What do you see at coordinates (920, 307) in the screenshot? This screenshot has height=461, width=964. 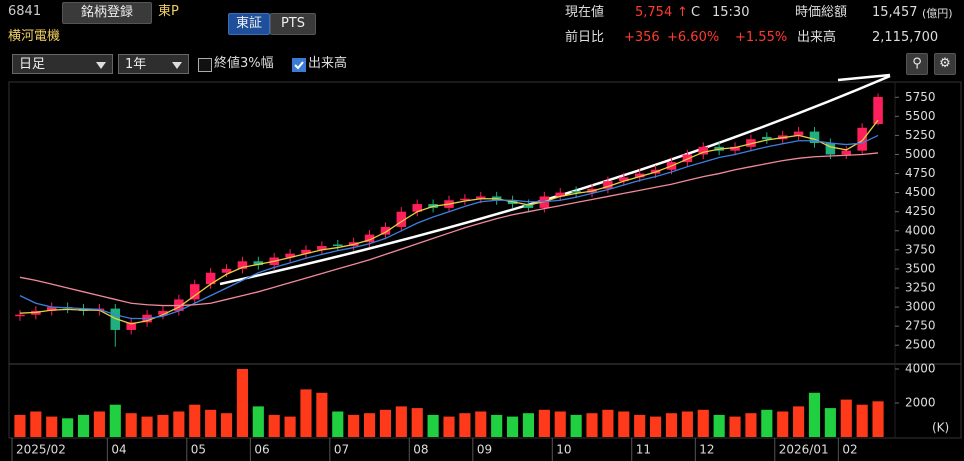 I see `y-tick-label: 3000` at bounding box center [920, 307].